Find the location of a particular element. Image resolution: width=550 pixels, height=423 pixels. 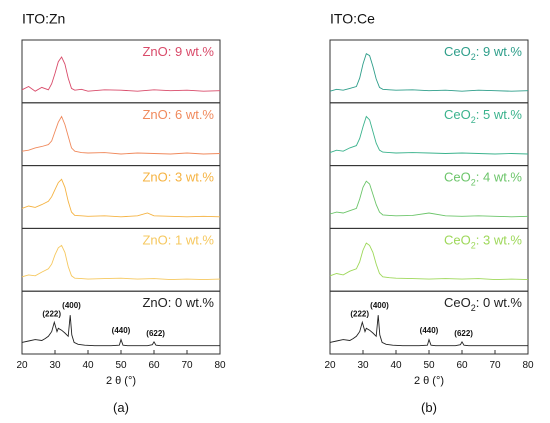

panel-title: ITO:Ce is located at coordinates (352, 19).